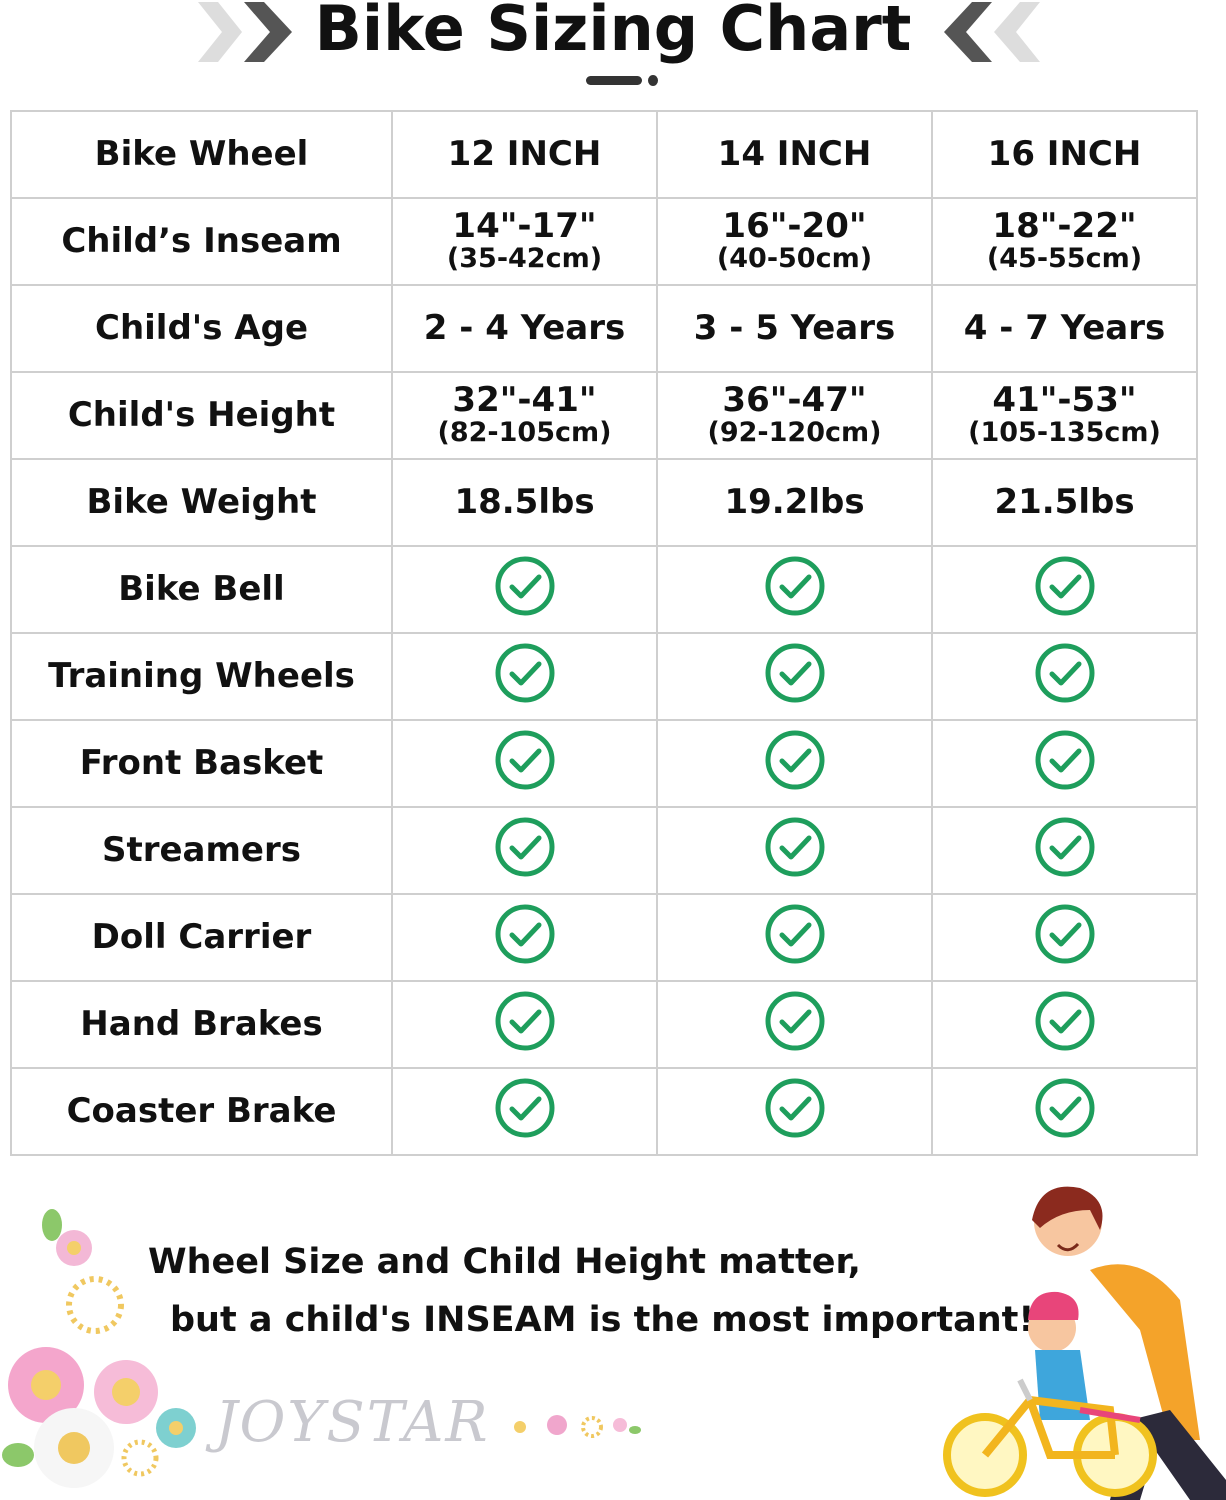 This screenshot has width=1226, height=1500. What do you see at coordinates (794, 226) in the screenshot?
I see `cell-value: 16"-20"` at bounding box center [794, 226].